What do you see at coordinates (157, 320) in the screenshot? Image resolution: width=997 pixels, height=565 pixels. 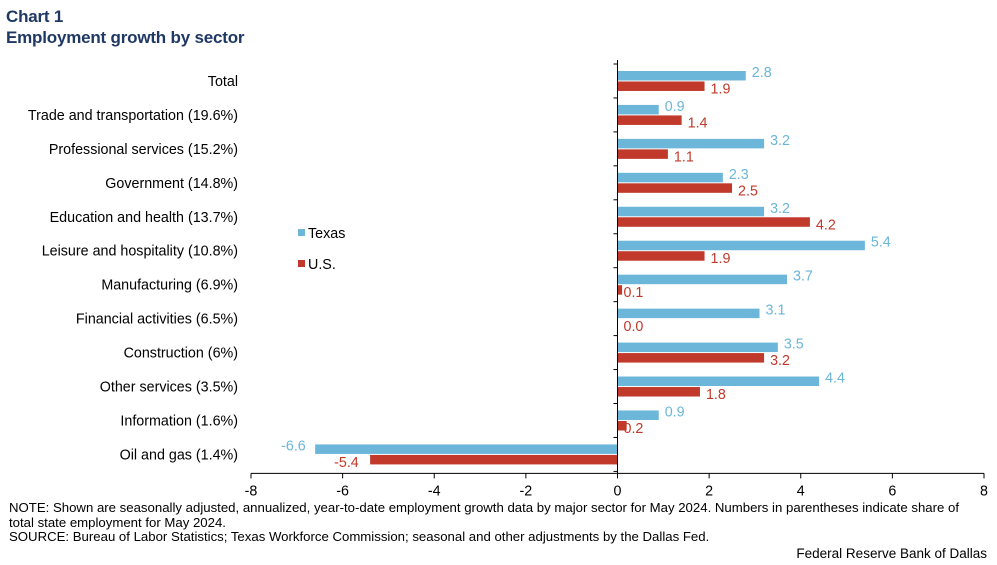 I see `category-label: Financial activities (6.5%)` at bounding box center [157, 320].